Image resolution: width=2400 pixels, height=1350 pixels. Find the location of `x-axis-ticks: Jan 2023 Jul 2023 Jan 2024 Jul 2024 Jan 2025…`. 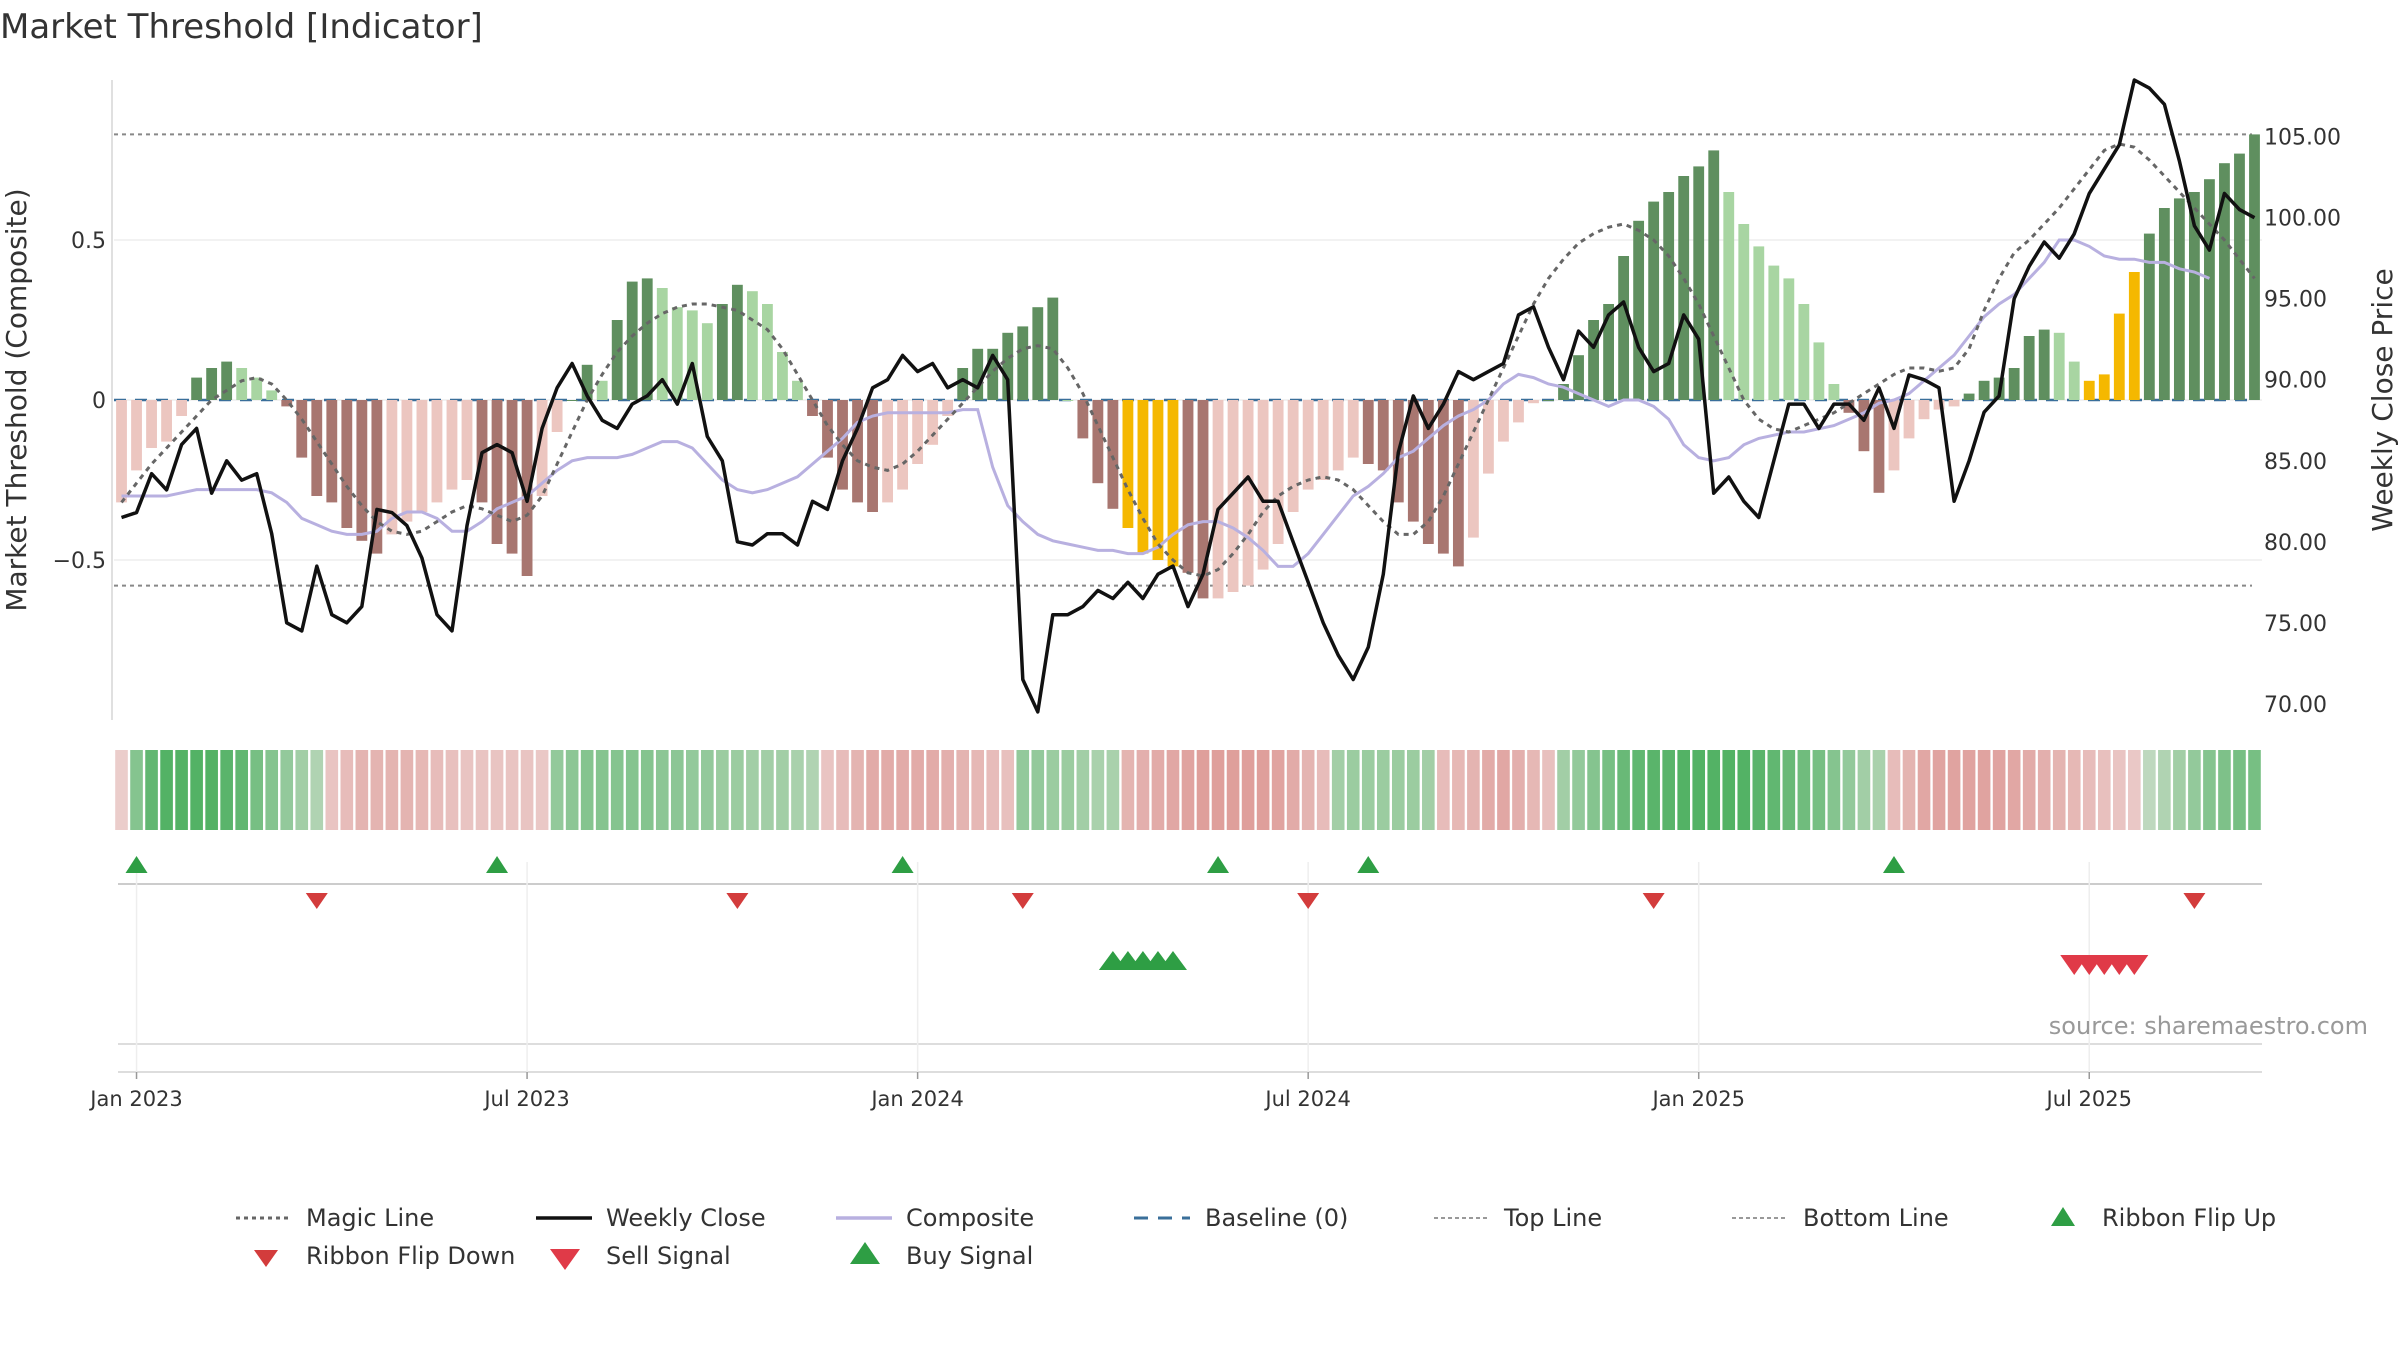

x-axis-ticks: Jan 2023 Jul 2023 Jan 2024 Jul 2024 Jan 2025… is located at coordinates (1110, 1091).